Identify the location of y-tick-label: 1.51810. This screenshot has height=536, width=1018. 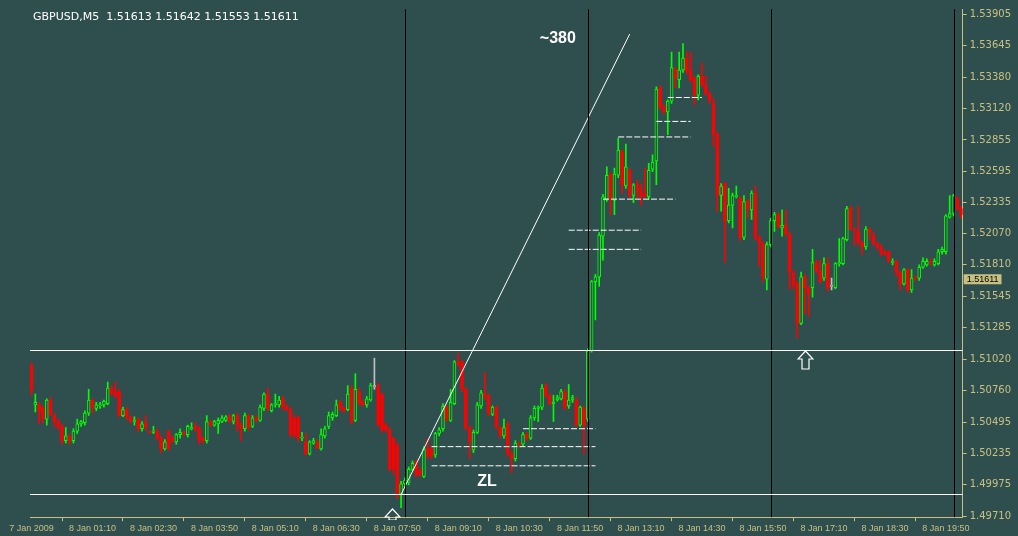
(990, 264).